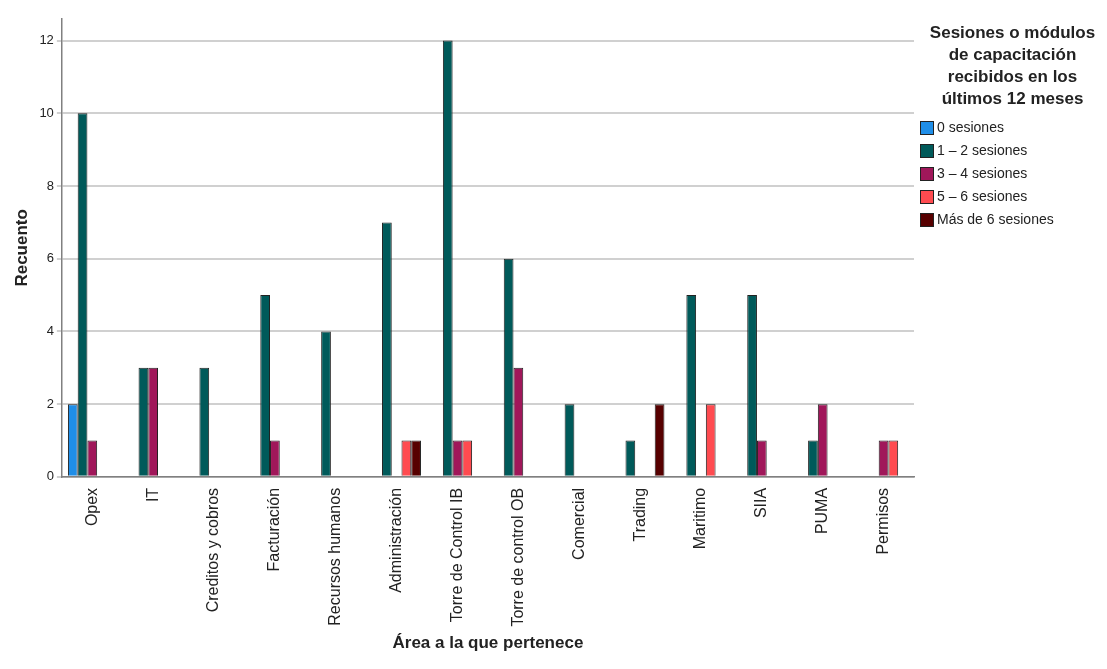 The width and height of the screenshot is (1107, 669). Describe the element at coordinates (700, 518) in the screenshot. I see `x-tick-label: Maritimo` at that location.